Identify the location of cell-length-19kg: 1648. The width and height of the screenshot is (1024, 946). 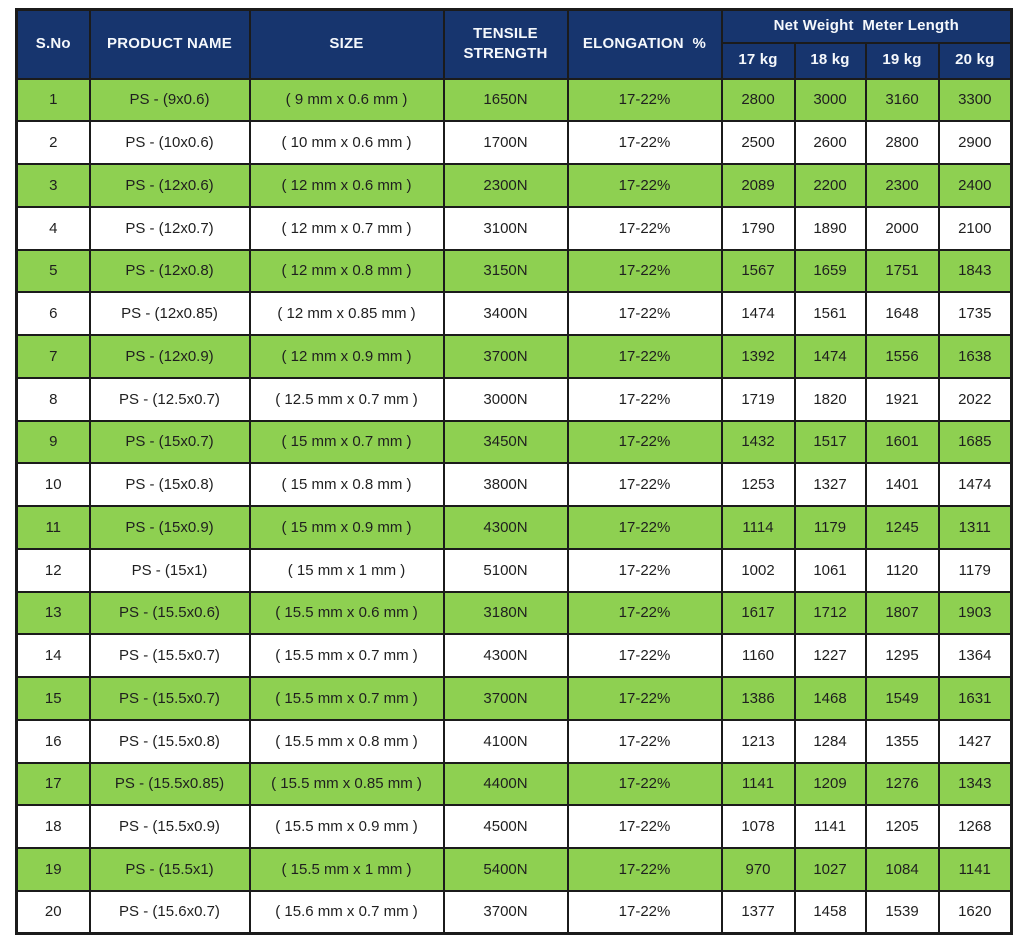
(902, 313).